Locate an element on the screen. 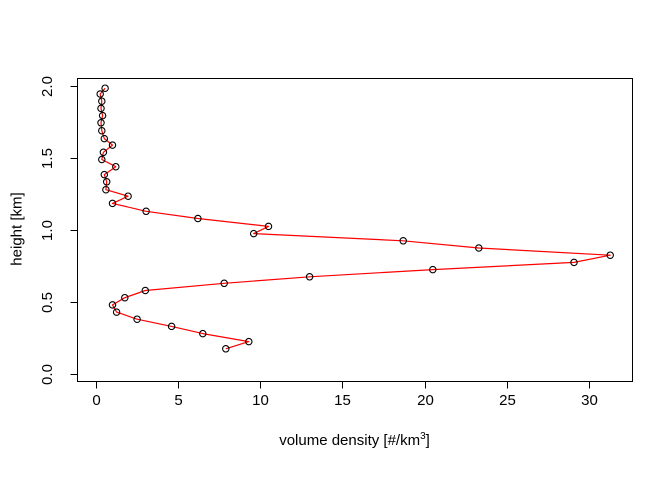 The height and width of the screenshot is (480, 672). x-axis-tick-label: 25 is located at coordinates (507, 400).